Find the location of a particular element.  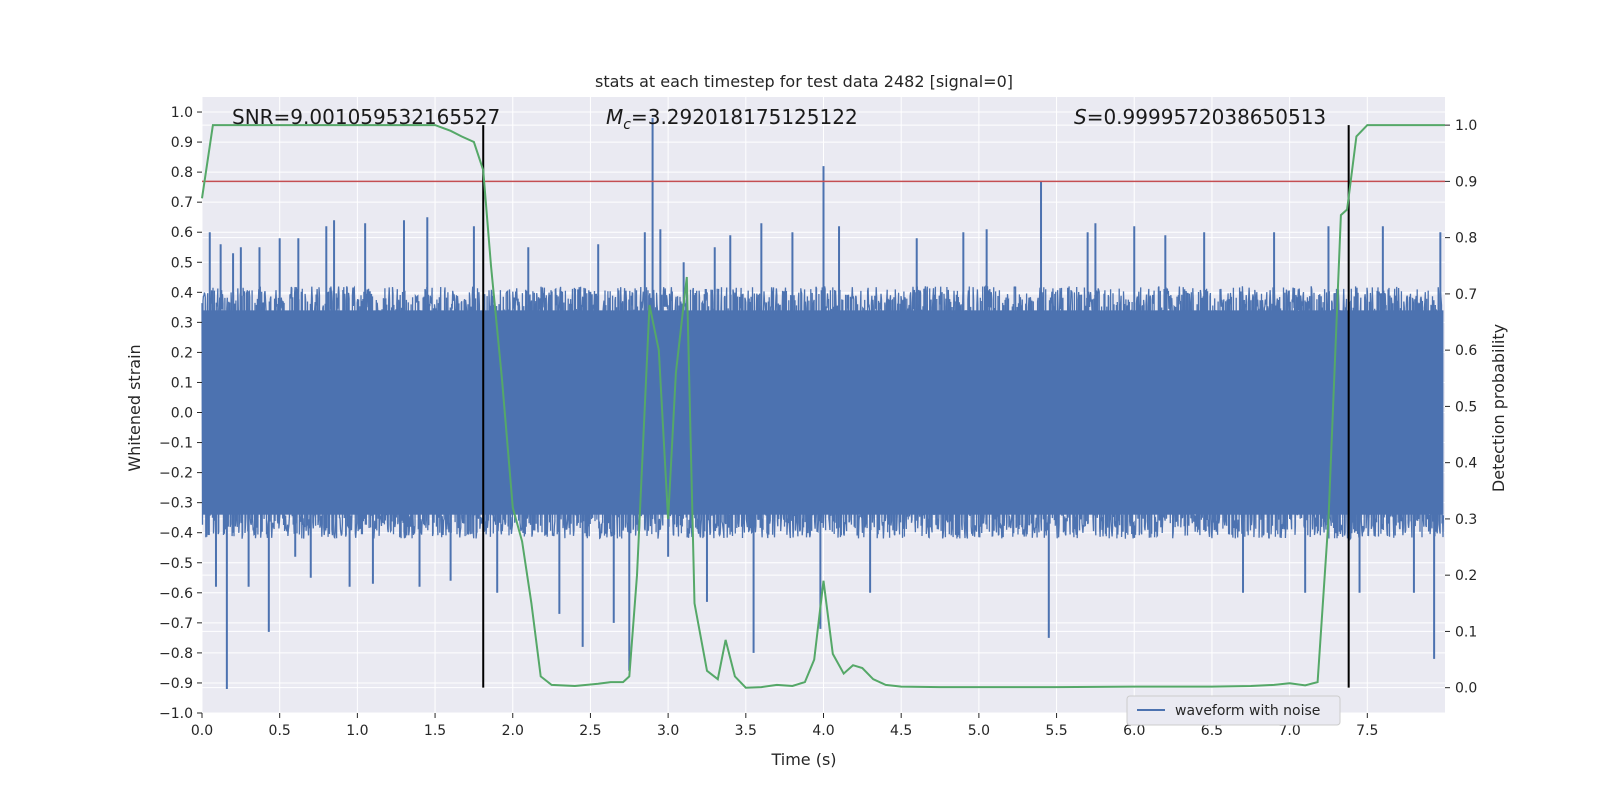

y2-tick-label: 0.0 is located at coordinates (1466, 689).